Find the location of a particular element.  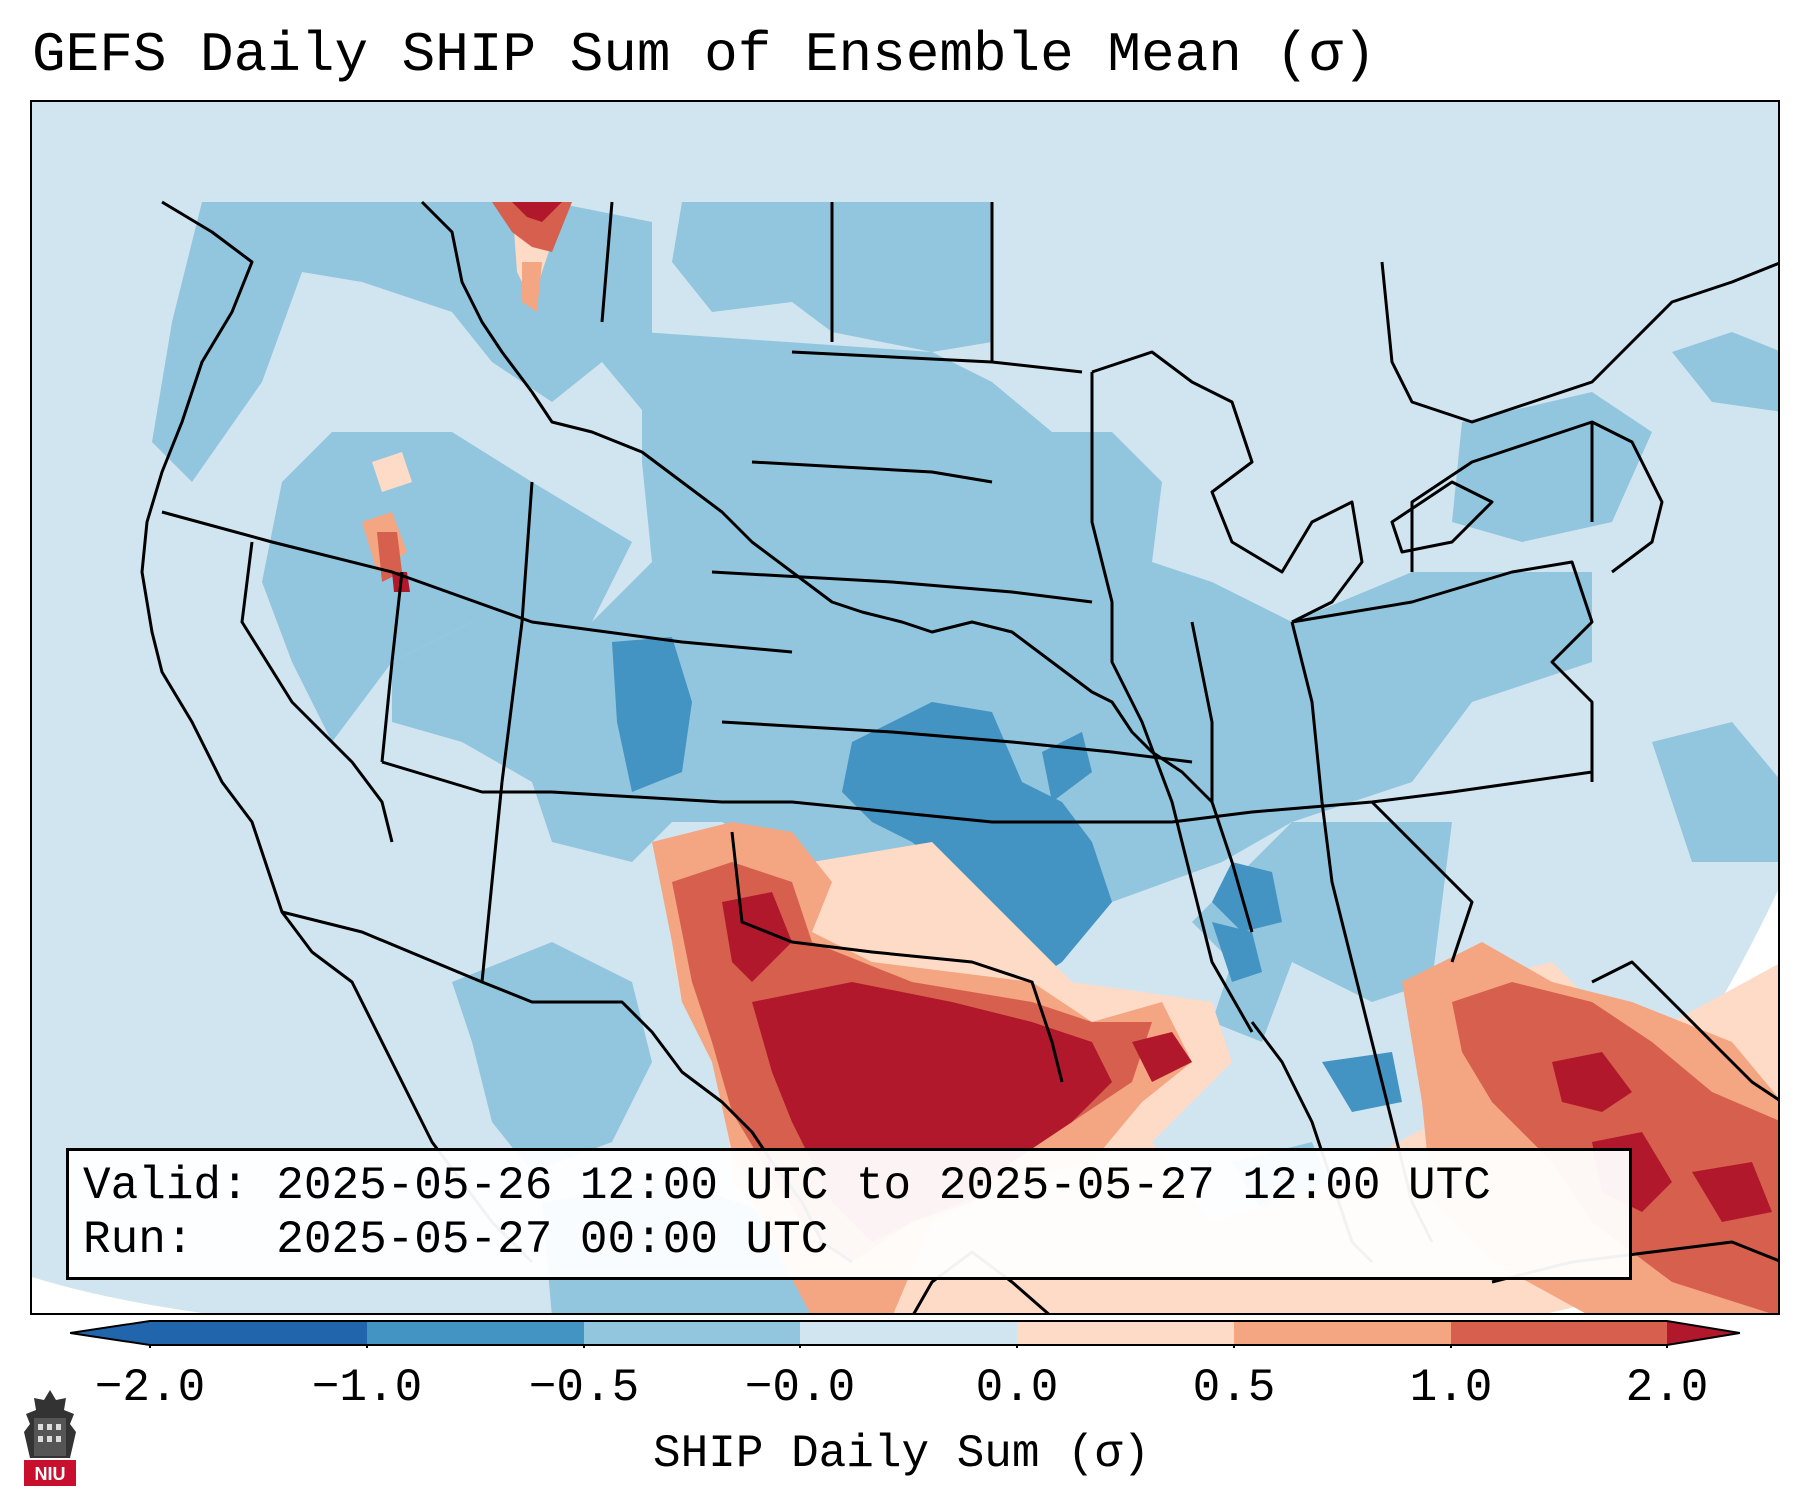

logo-text: NIU is located at coordinates (50, 1474).